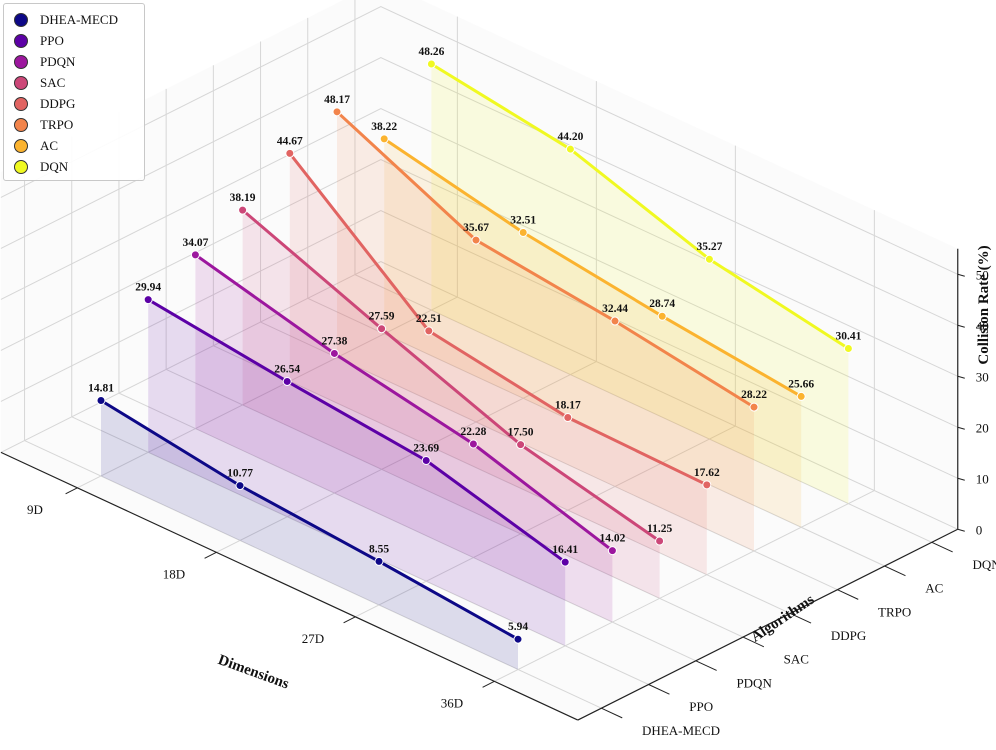 The image size is (996, 750). I want to click on data-label: 38.19, so click(243, 198).